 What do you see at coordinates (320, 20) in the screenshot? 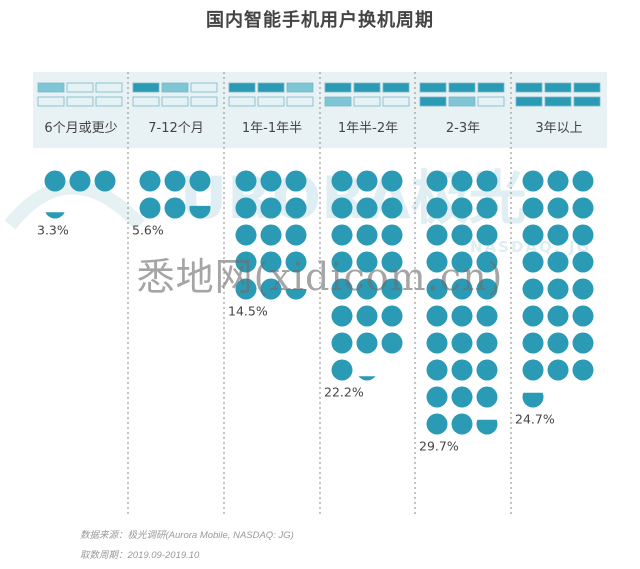
I see `chart-title: 国内智能手机用户换机周期` at bounding box center [320, 20].